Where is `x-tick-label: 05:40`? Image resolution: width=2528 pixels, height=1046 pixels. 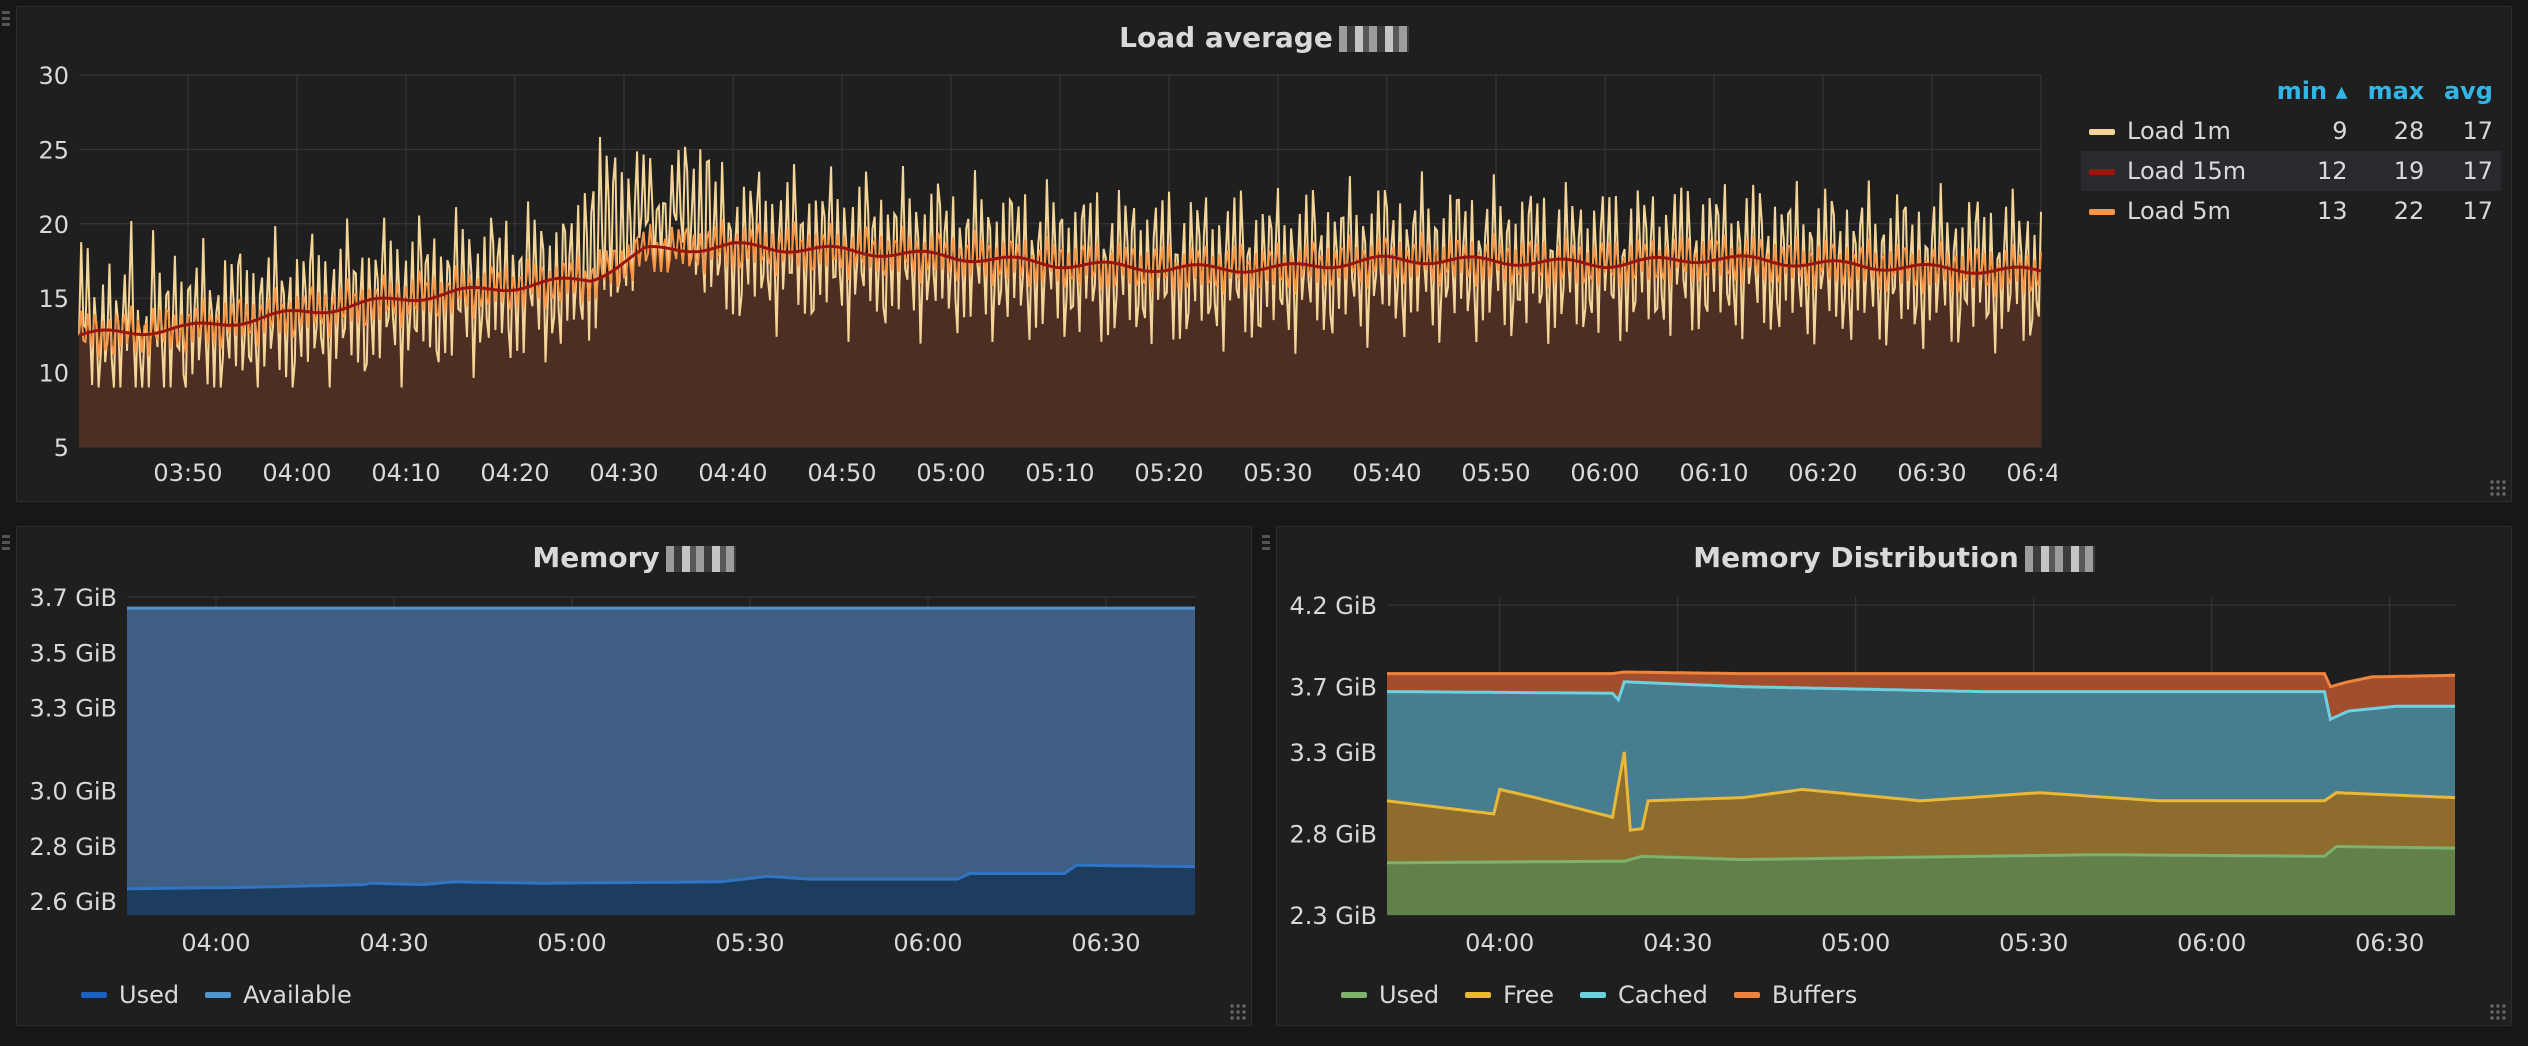 x-tick-label: 05:40 is located at coordinates (1386, 473).